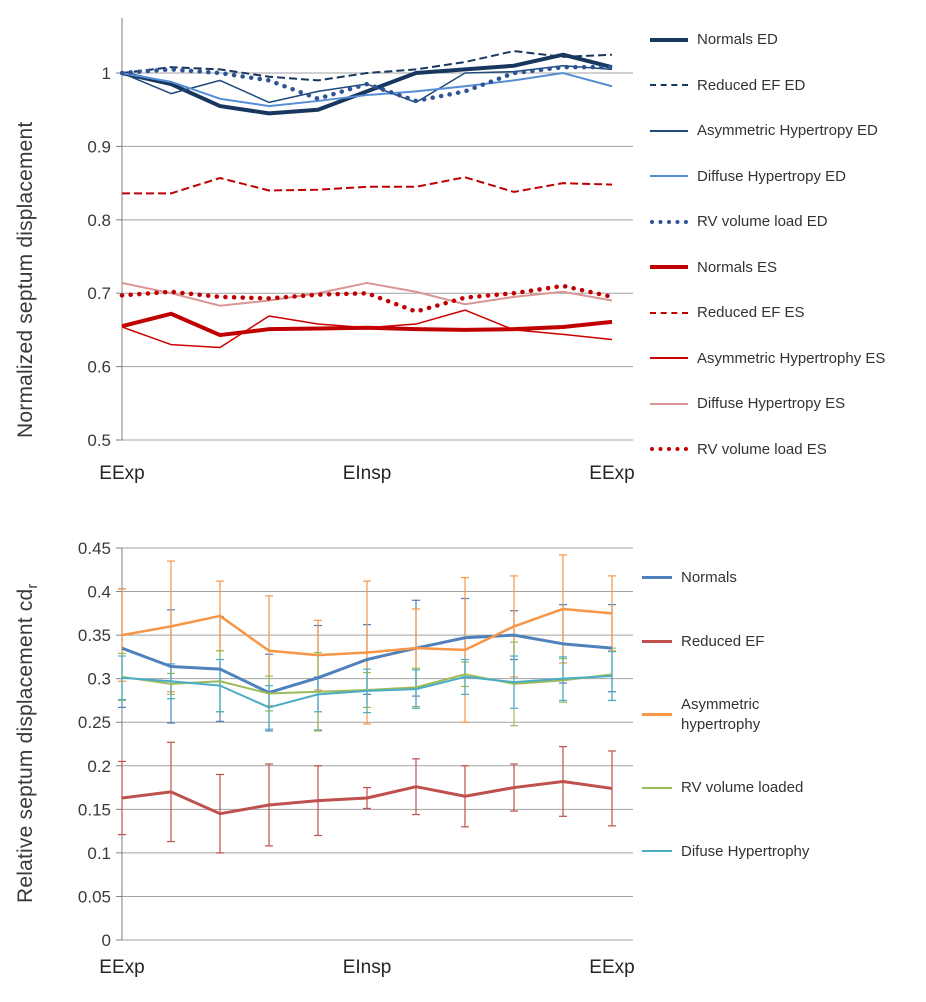  What do you see at coordinates (777, 578) in the screenshot?
I see `legend-item-normals: Normals` at bounding box center [777, 578].